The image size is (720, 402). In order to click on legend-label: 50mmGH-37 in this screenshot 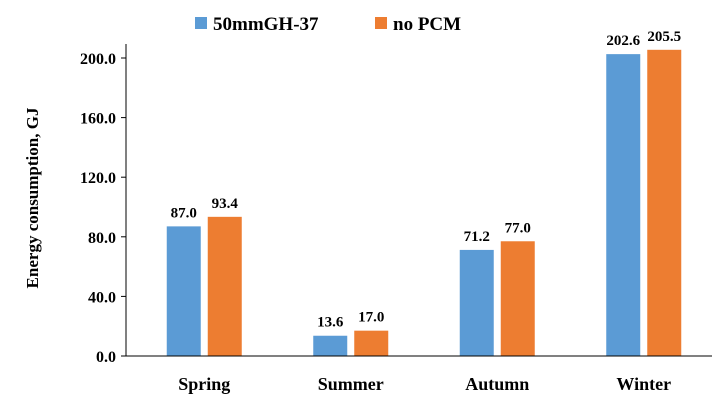, I will do `click(266, 24)`.